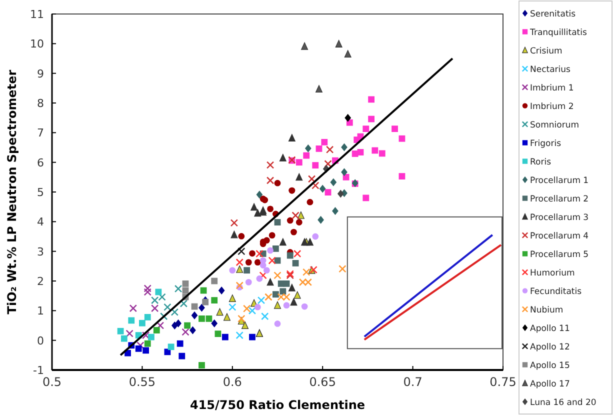 The image size is (613, 415). What do you see at coordinates (40, 133) in the screenshot?
I see `y-tick-label: 7` at bounding box center [40, 133].